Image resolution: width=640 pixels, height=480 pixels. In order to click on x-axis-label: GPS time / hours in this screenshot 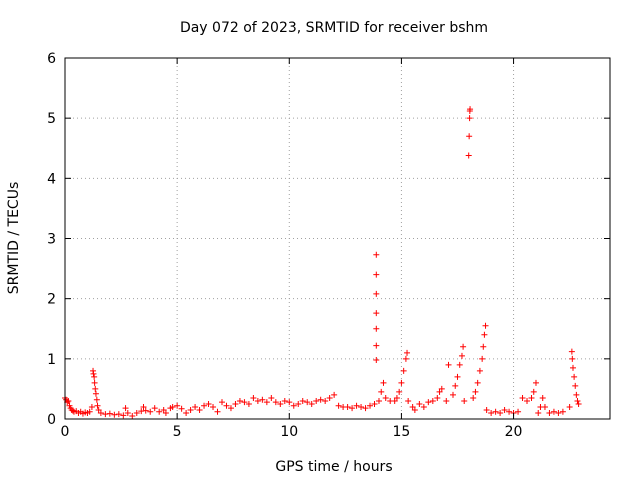, I will do `click(333, 467)`.